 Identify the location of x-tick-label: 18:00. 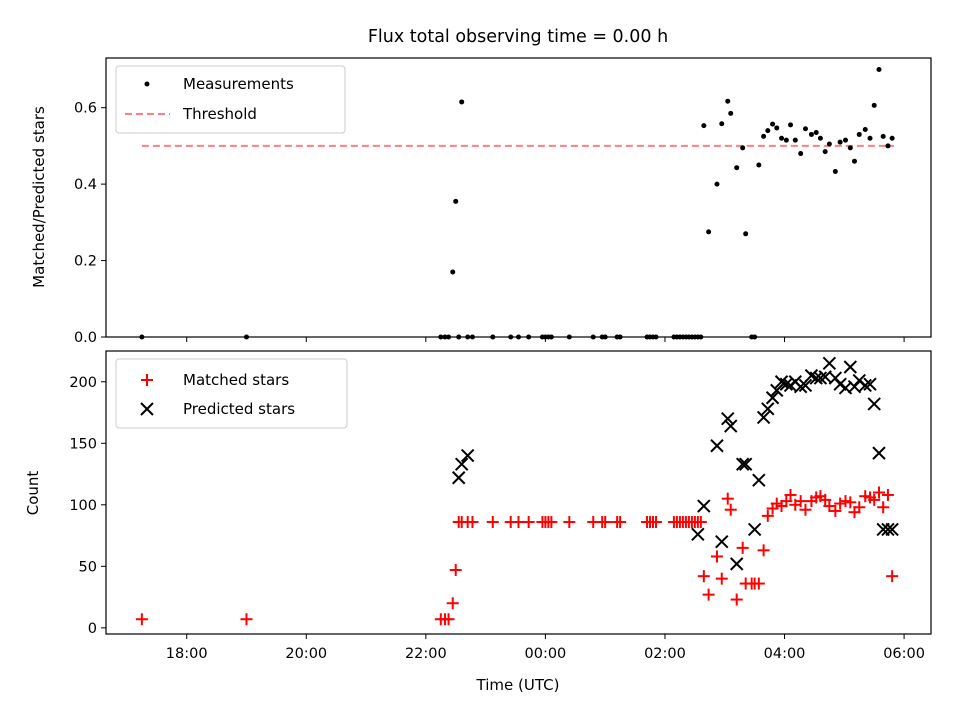
(187, 654).